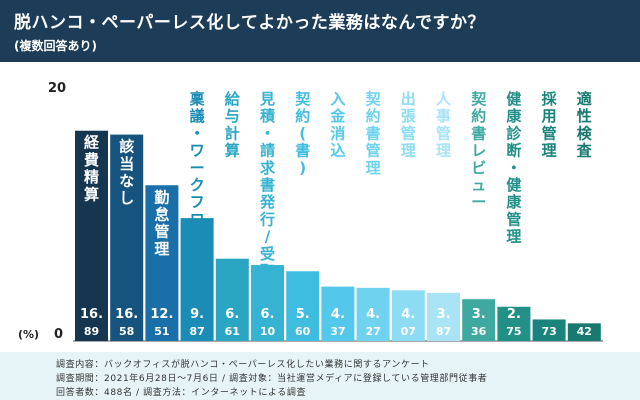  What do you see at coordinates (267, 185) in the screenshot?
I see `category-label-6: 見積・請求書発行/受取` at bounding box center [267, 185].